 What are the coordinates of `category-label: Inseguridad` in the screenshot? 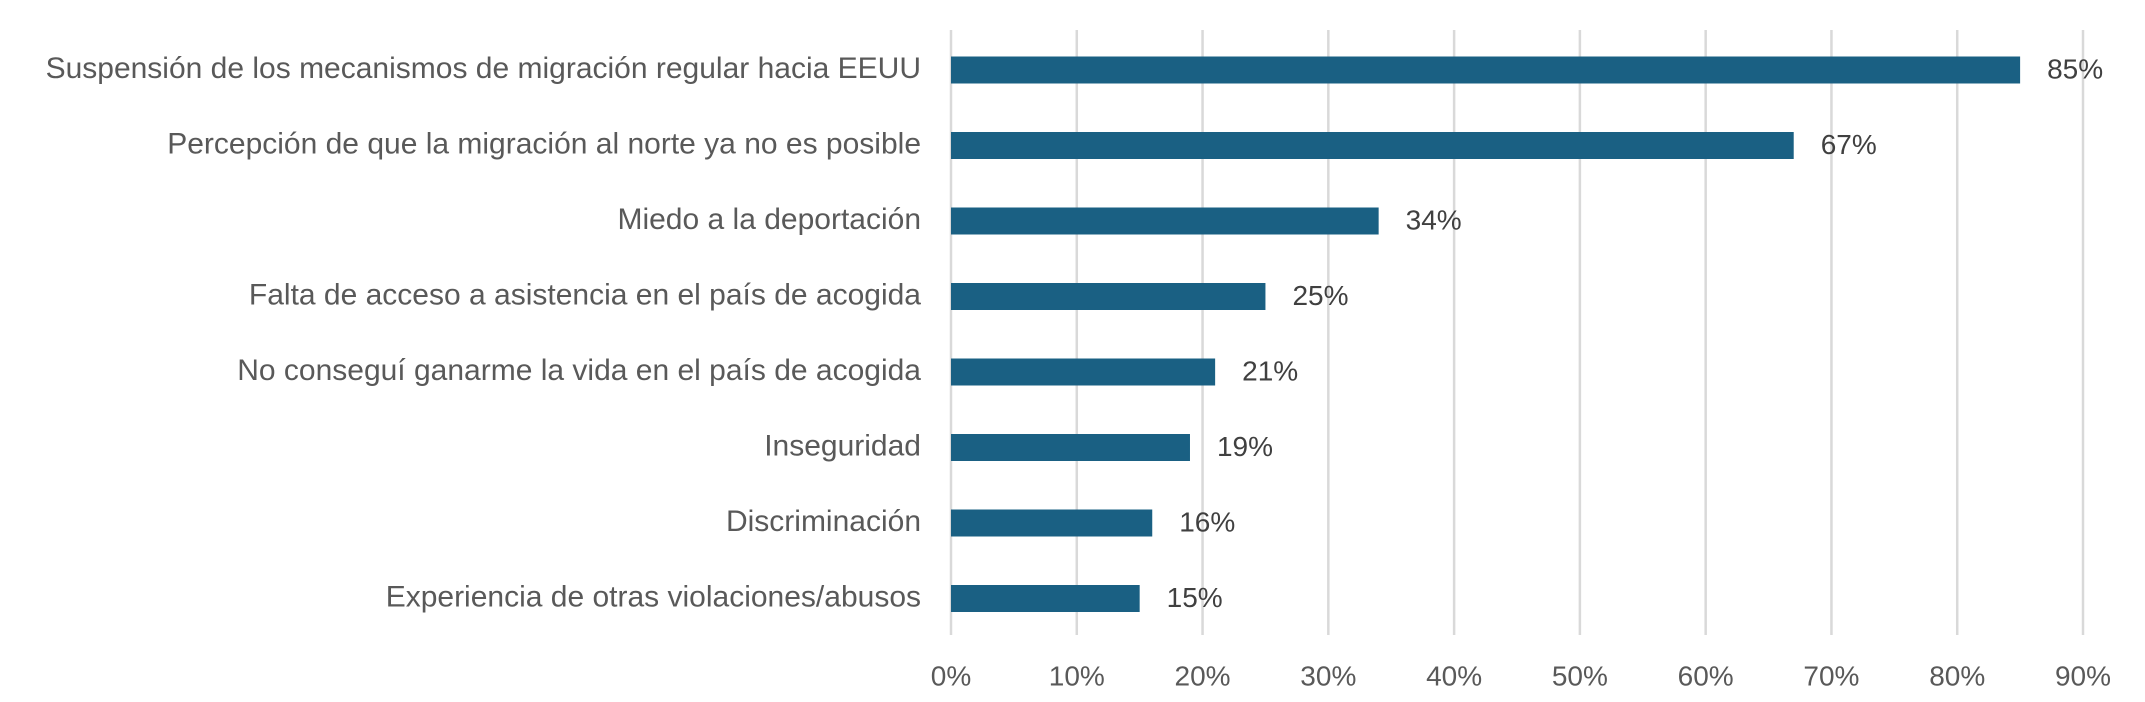 It's located at (842, 445).